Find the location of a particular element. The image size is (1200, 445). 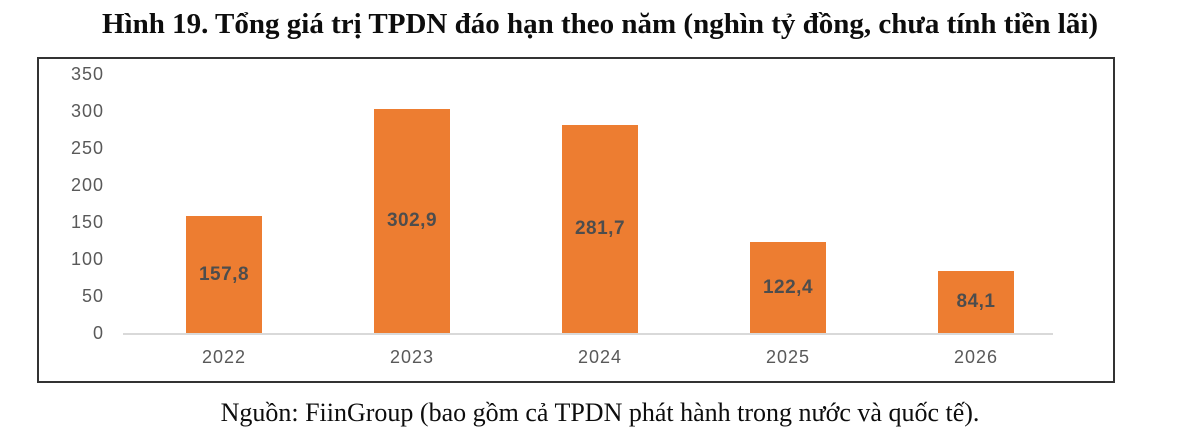

x-axis-tick-label: 2026 is located at coordinates (976, 357).